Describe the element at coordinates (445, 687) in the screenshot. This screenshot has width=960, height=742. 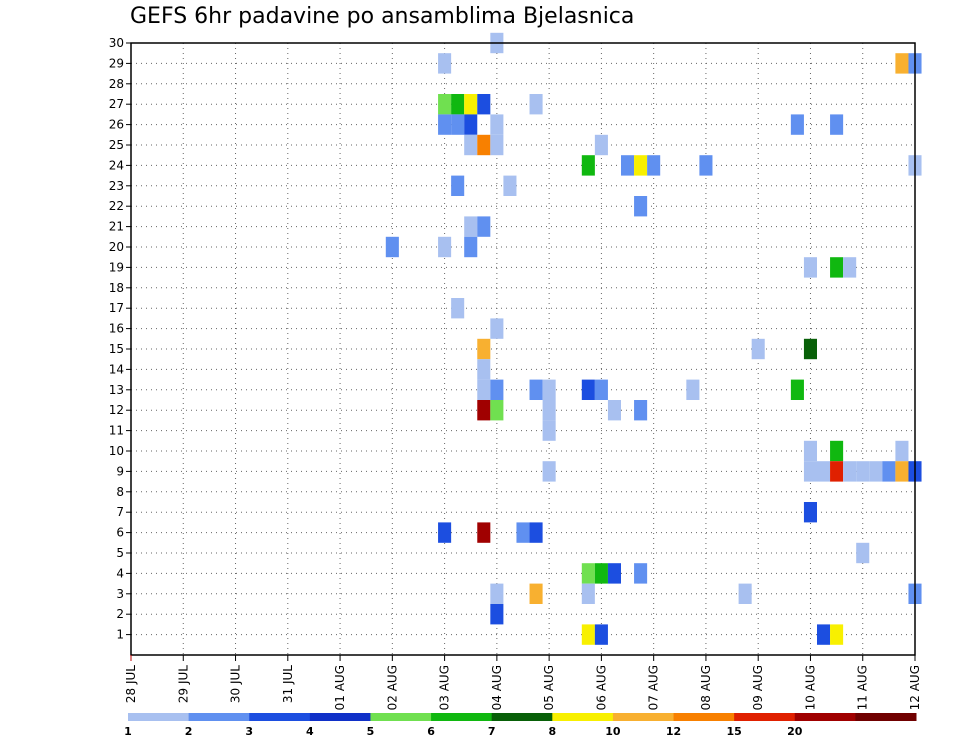
I see `x-tick-label: 03 AUG` at that location.